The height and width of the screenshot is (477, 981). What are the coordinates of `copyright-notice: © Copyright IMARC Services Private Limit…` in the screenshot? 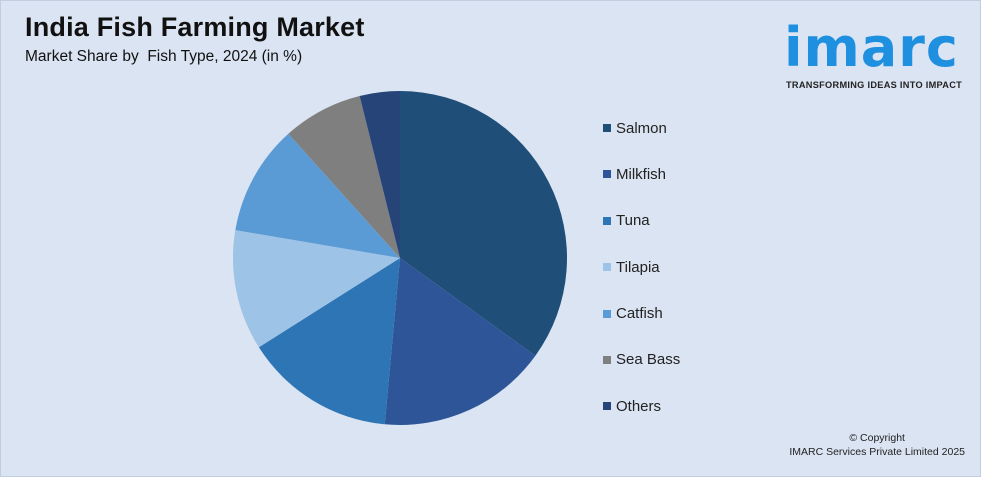 It's located at (877, 445).